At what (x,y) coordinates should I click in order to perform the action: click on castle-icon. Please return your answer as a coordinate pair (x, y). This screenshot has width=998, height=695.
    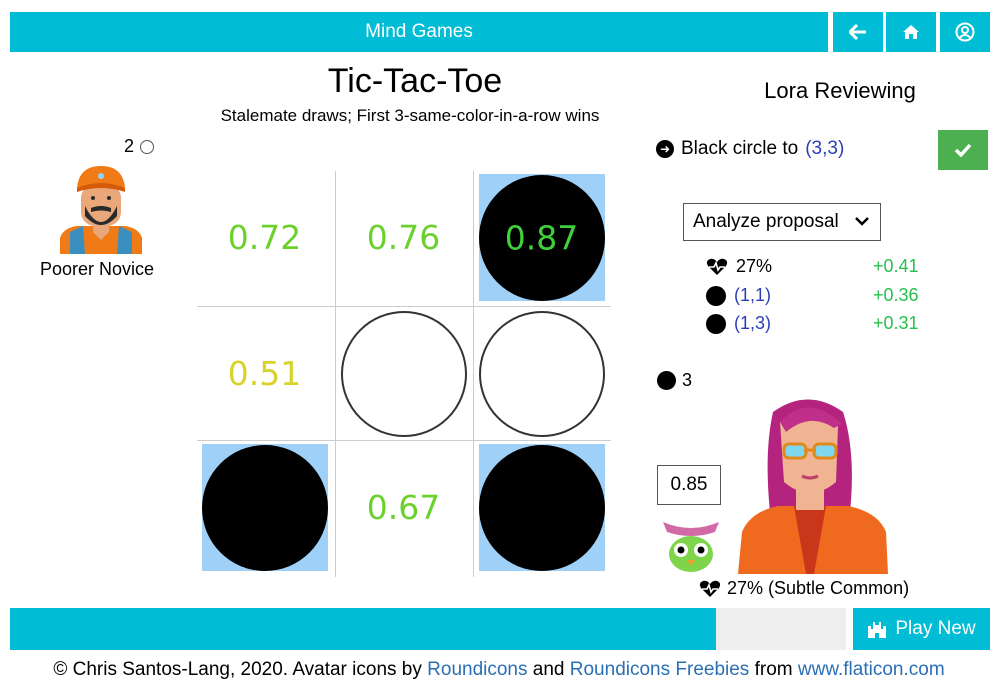
    Looking at the image, I should click on (877, 630).